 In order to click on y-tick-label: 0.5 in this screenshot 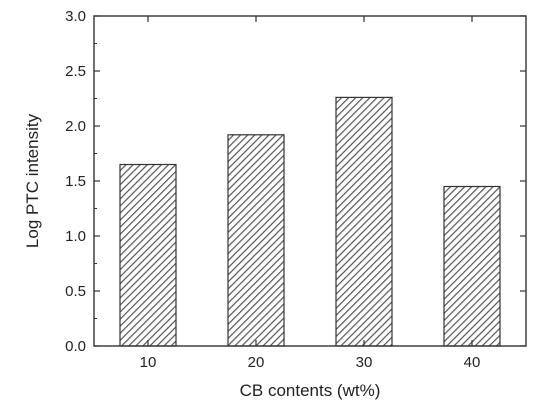, I will do `click(75, 291)`.